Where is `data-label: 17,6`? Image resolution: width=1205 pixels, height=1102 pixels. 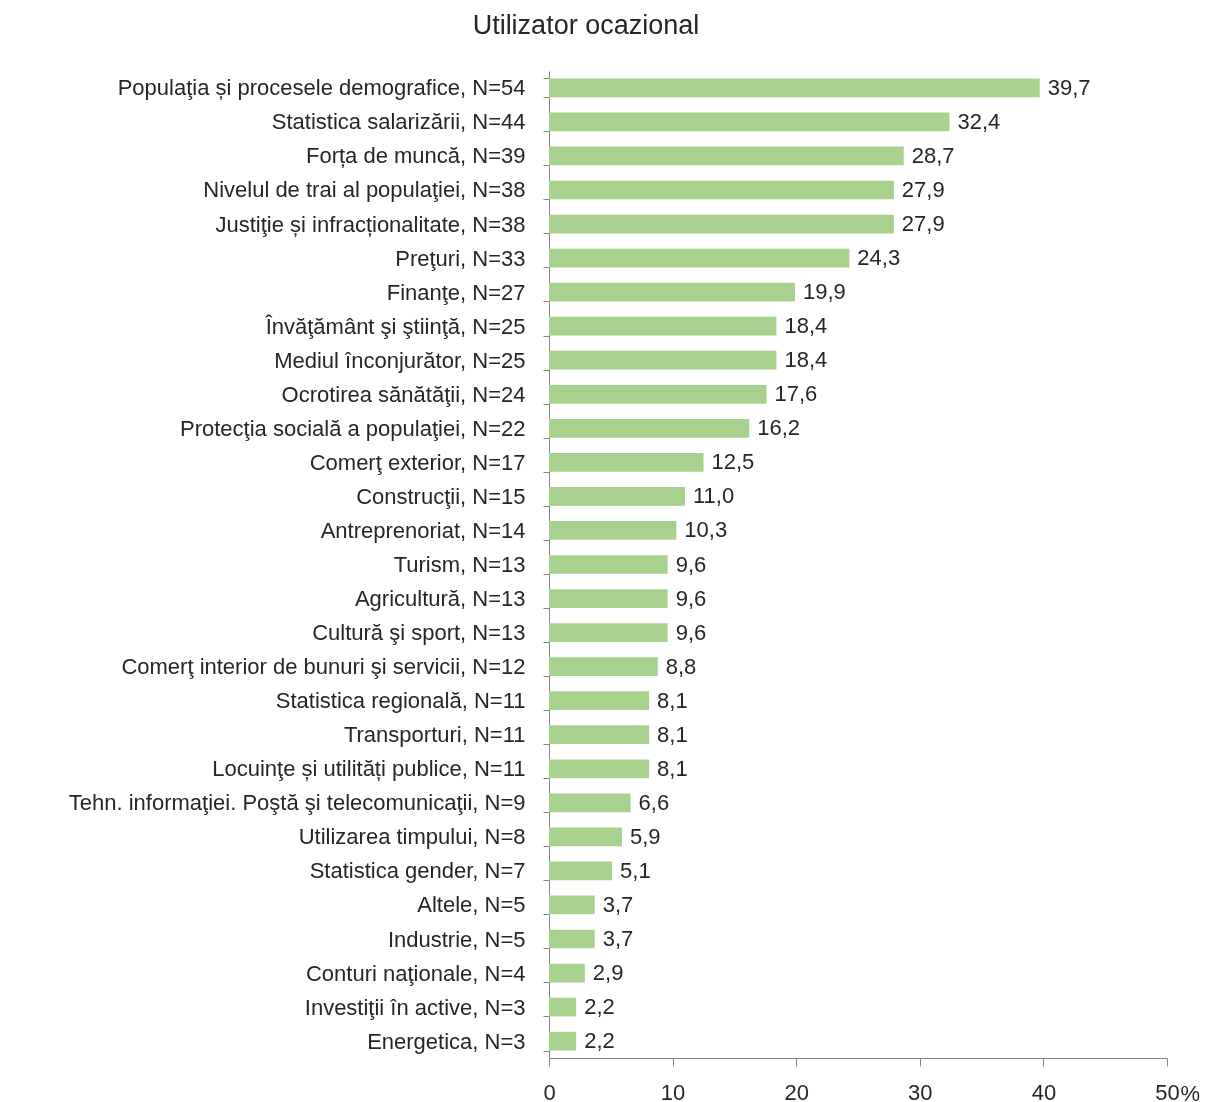 data-label: 17,6 is located at coordinates (796, 394).